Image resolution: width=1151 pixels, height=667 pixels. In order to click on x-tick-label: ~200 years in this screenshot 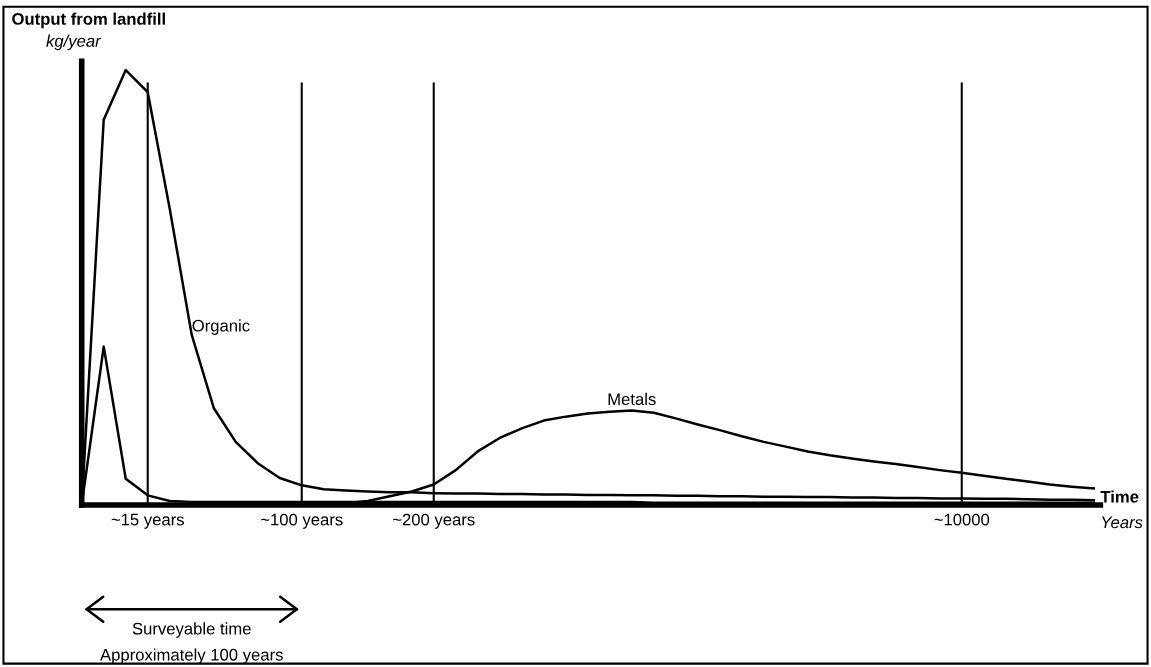, I will do `click(434, 521)`.